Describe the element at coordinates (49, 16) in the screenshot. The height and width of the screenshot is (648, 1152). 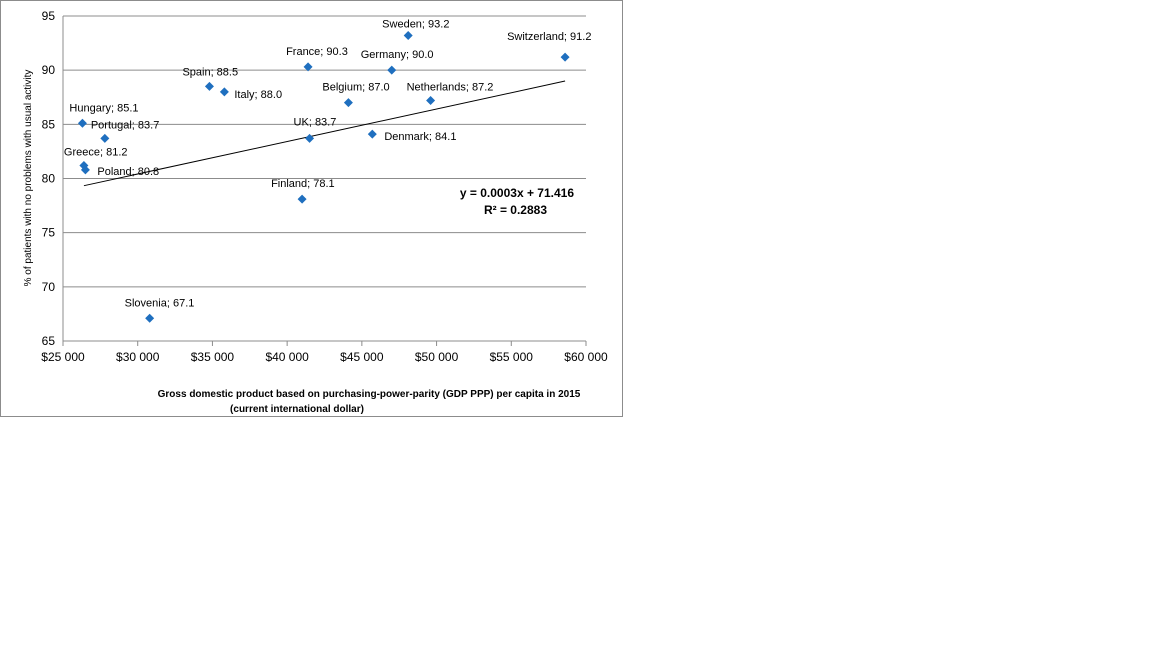
I see `y-tick-label: 95` at that location.